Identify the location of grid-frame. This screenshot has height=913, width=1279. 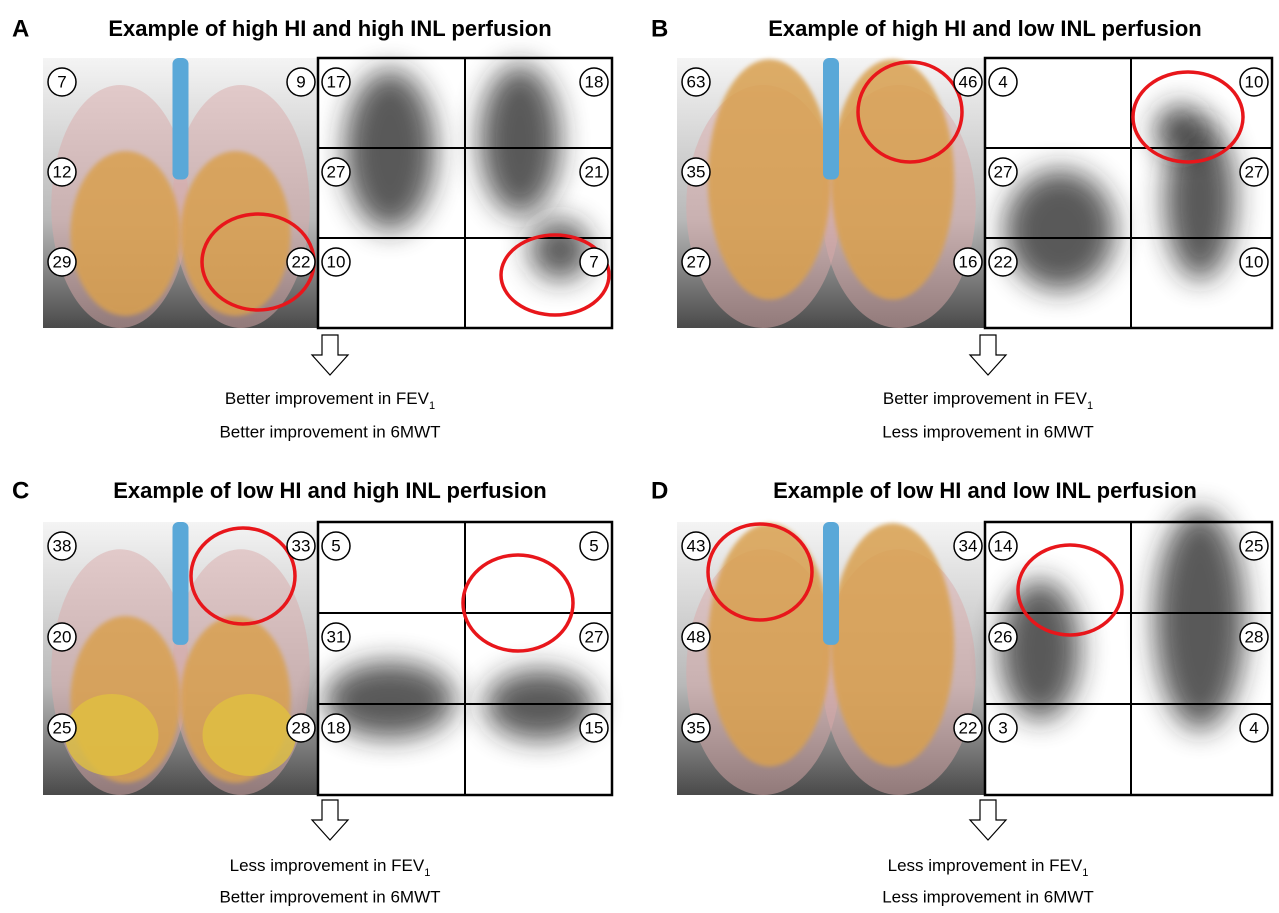
(1128, 193).